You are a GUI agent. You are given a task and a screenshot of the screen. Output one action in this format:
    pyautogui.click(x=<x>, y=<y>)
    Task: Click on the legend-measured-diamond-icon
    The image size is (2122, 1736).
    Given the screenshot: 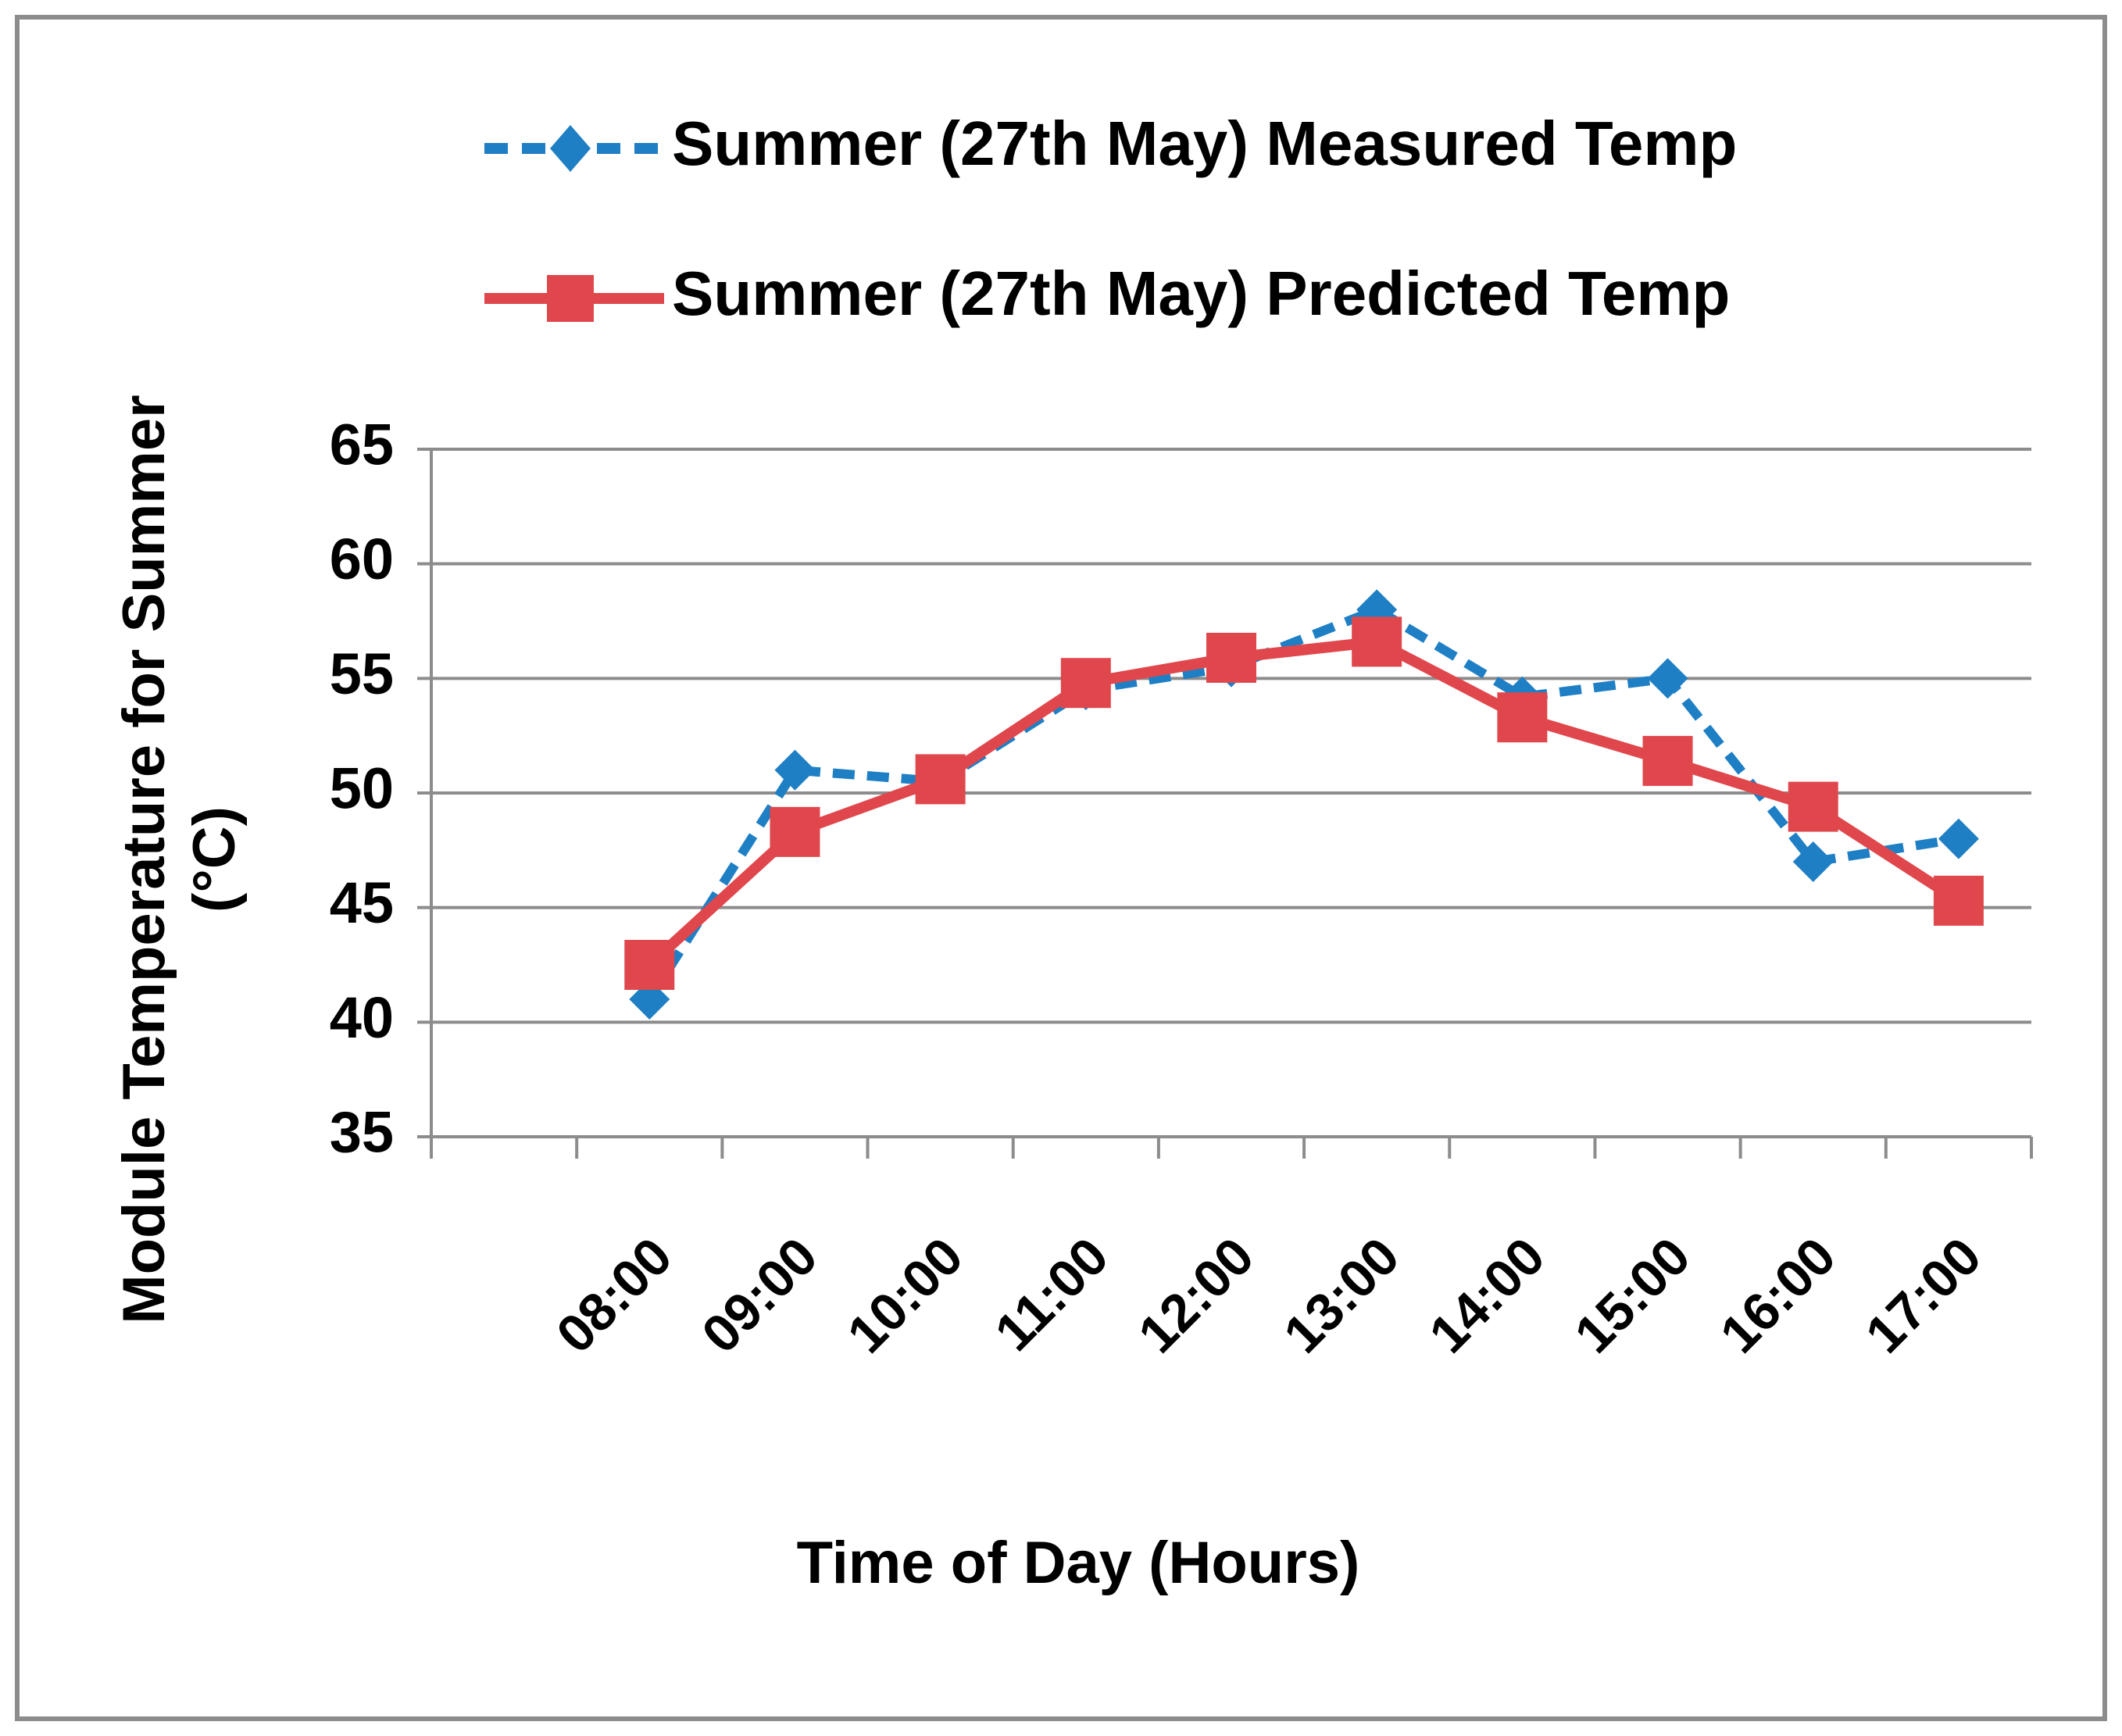 What is the action you would take?
    pyautogui.click(x=570, y=148)
    